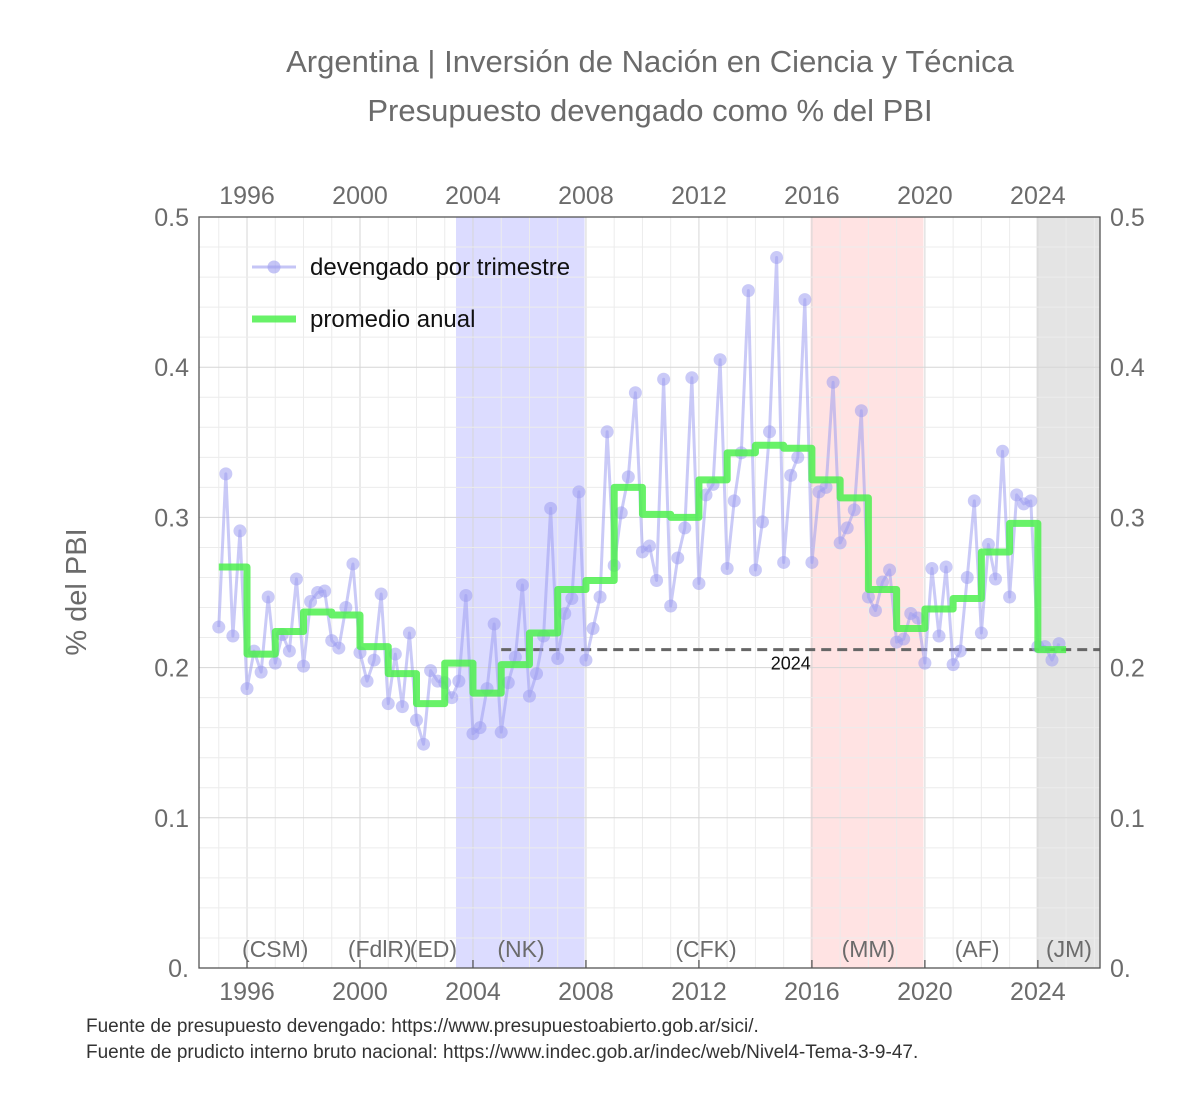 This screenshot has width=1200, height=1107. What do you see at coordinates (274, 267) in the screenshot?
I see `legend-swatch-quarterly-marker` at bounding box center [274, 267].